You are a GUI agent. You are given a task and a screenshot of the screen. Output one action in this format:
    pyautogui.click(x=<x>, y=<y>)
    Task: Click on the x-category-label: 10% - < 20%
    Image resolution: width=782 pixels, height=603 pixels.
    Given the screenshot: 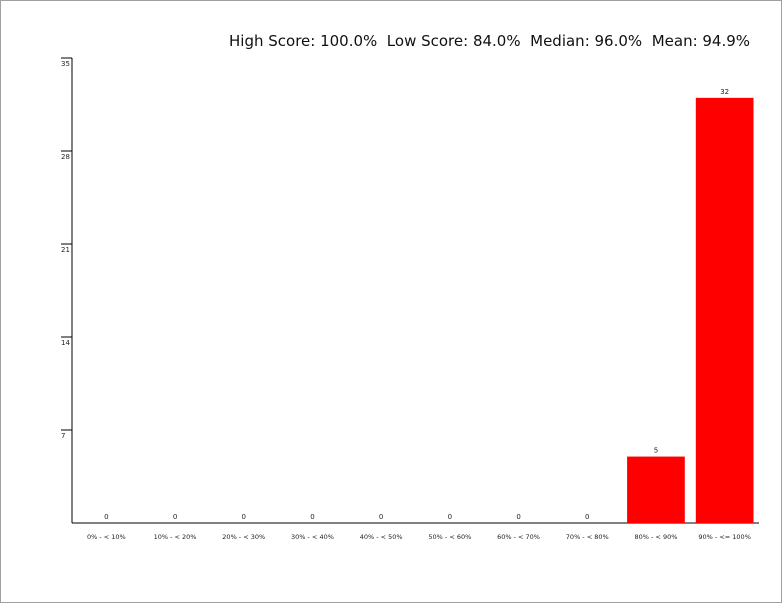 What is the action you would take?
    pyautogui.click(x=175, y=537)
    